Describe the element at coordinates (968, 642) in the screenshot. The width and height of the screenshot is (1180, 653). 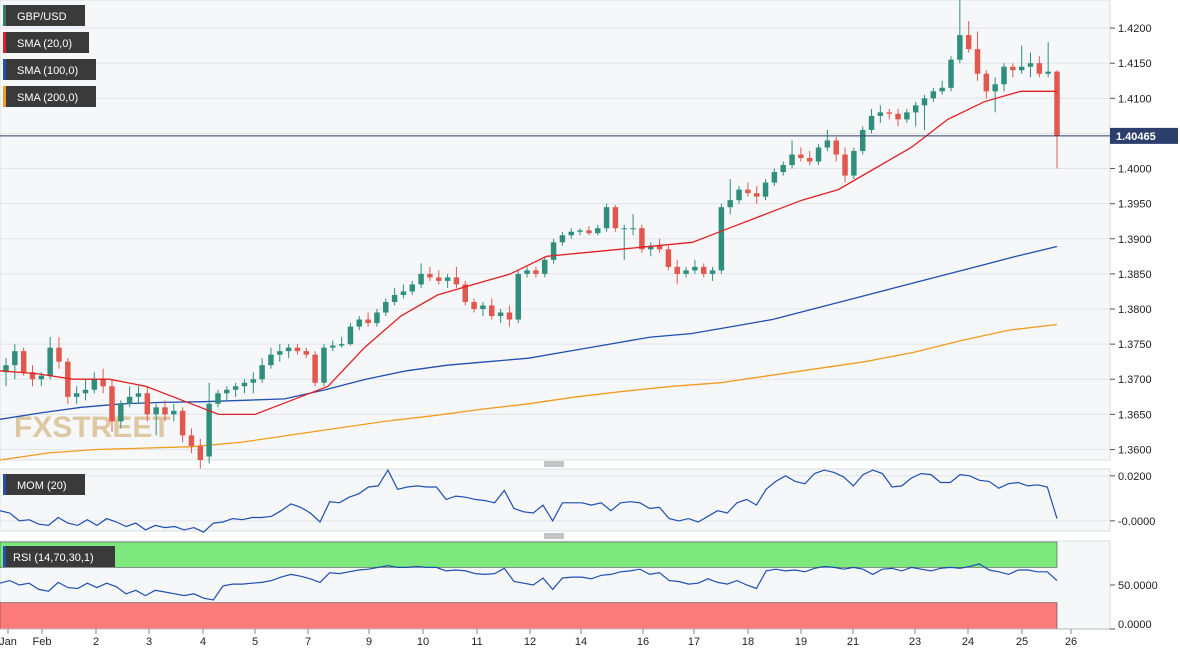
I see `x-tick-label: 24` at that location.